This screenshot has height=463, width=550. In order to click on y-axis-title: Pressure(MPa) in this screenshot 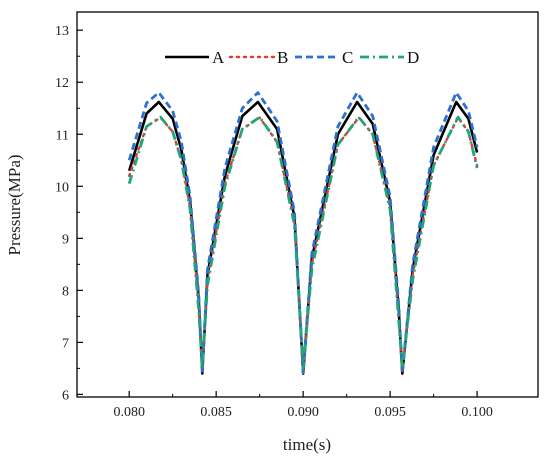, I will do `click(14, 204)`.